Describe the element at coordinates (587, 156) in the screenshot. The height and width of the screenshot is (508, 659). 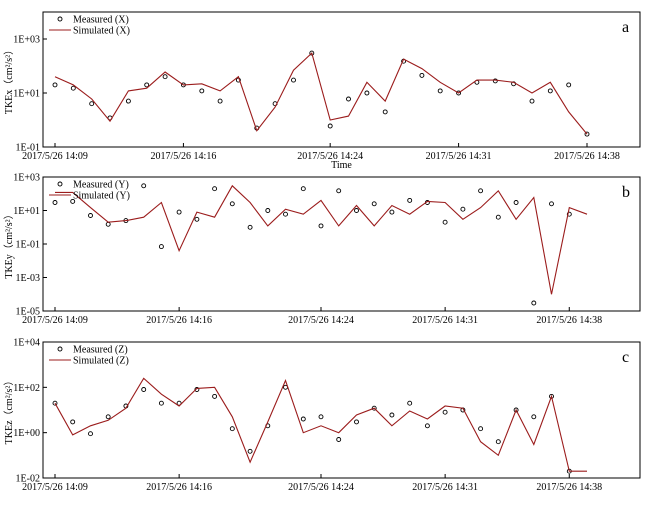
I see `x-tick-label: 2017/5/26 14:38` at that location.